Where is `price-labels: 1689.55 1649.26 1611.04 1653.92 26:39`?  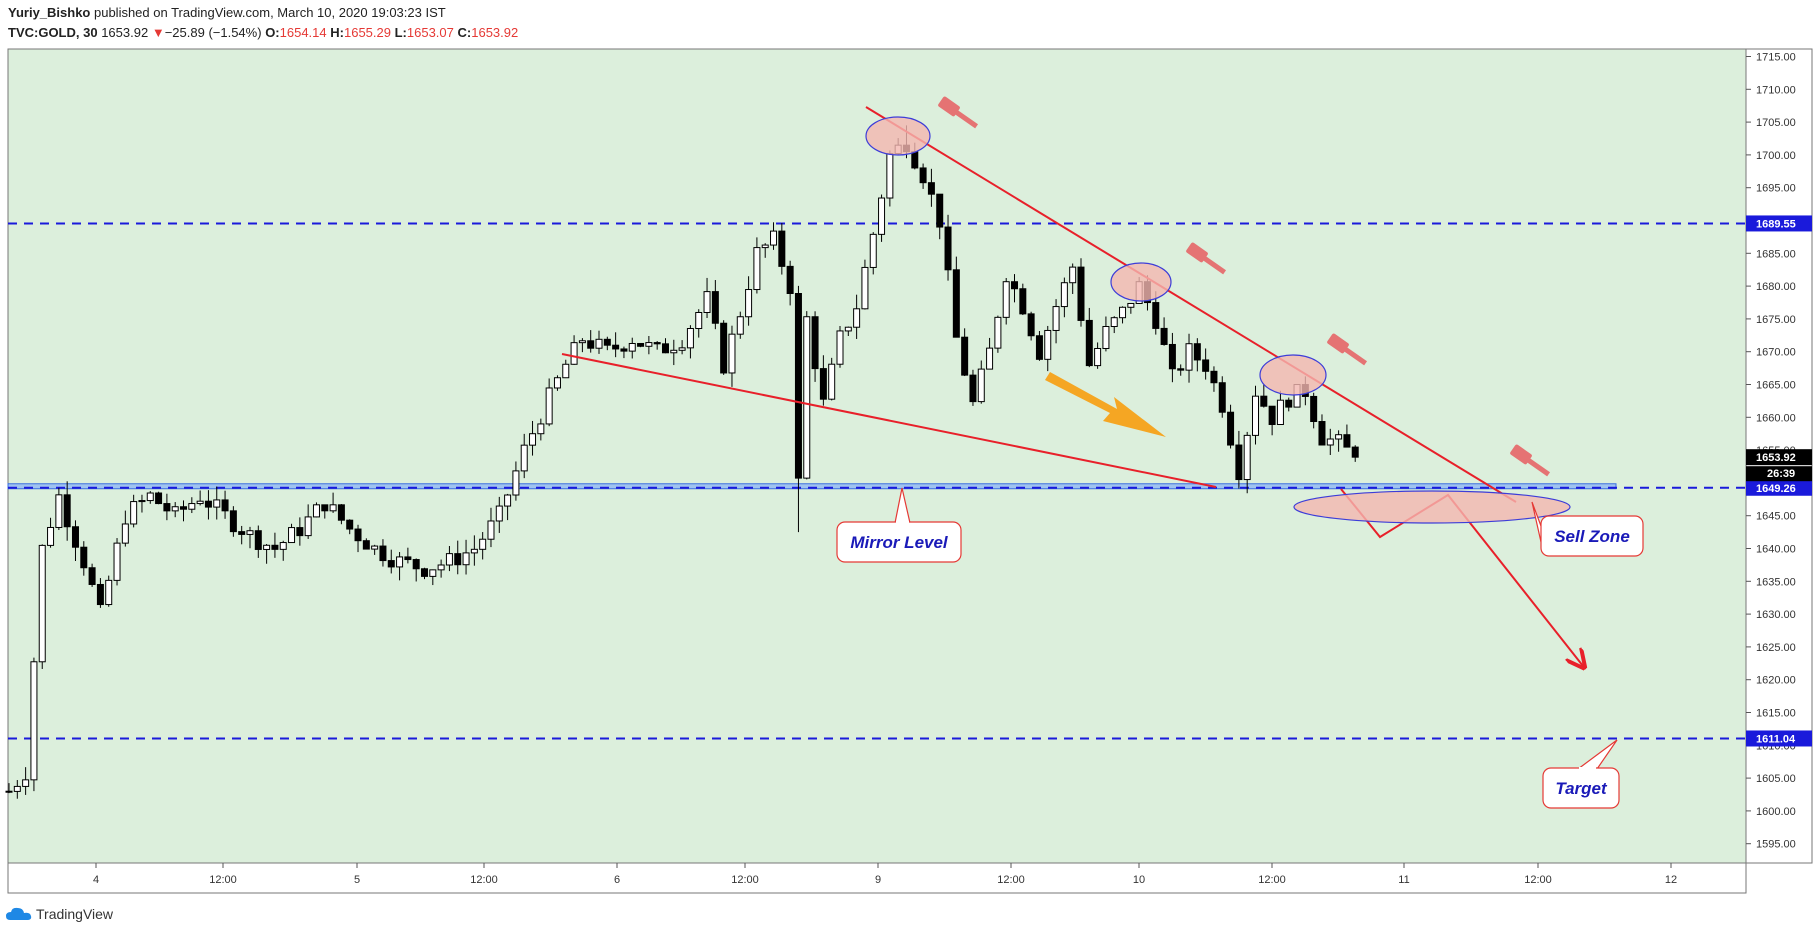
price-labels: 1689.55 1649.26 1611.04 1653.92 26:39 is located at coordinates (1779, 481).